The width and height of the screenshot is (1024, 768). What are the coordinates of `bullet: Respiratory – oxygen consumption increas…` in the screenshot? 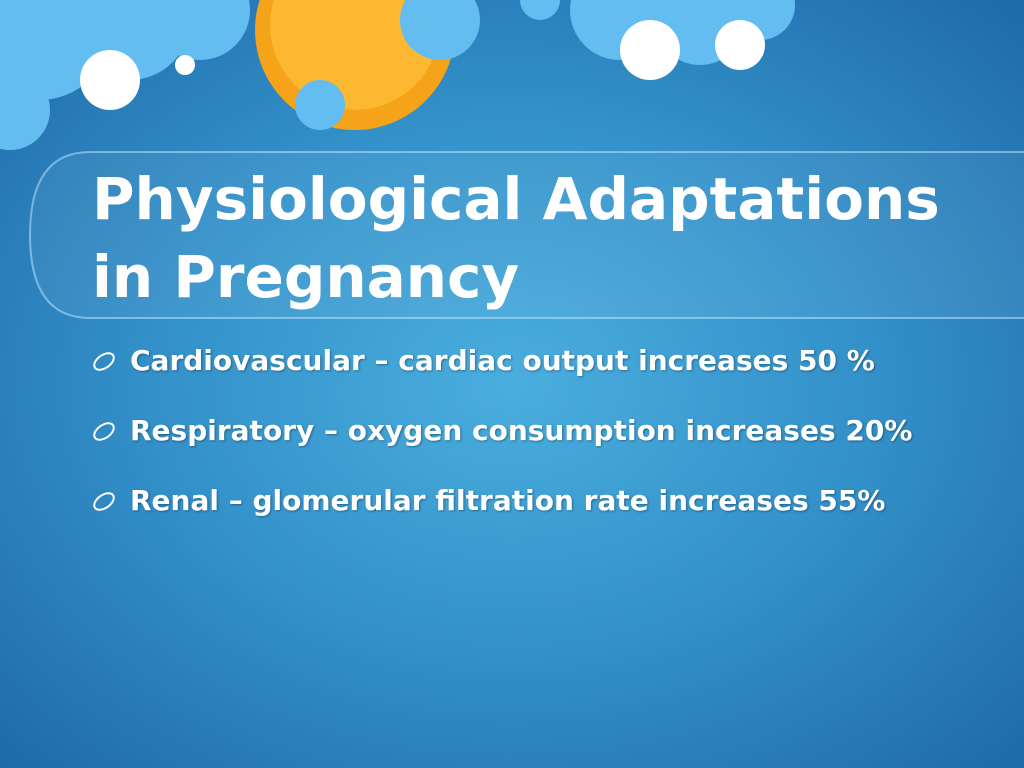 It's located at (520, 431).